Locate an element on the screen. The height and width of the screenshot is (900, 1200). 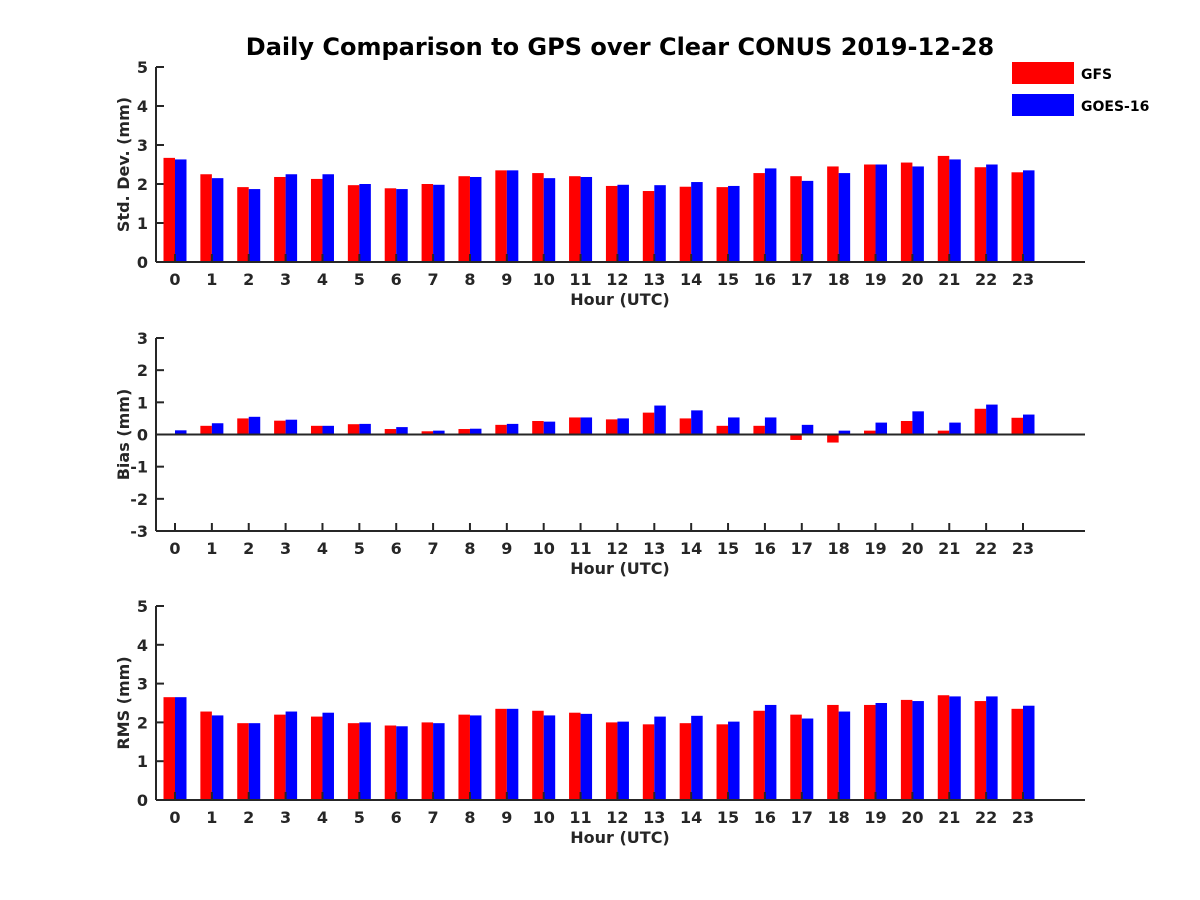
x-tick-label: 3 is located at coordinates (285, 817).